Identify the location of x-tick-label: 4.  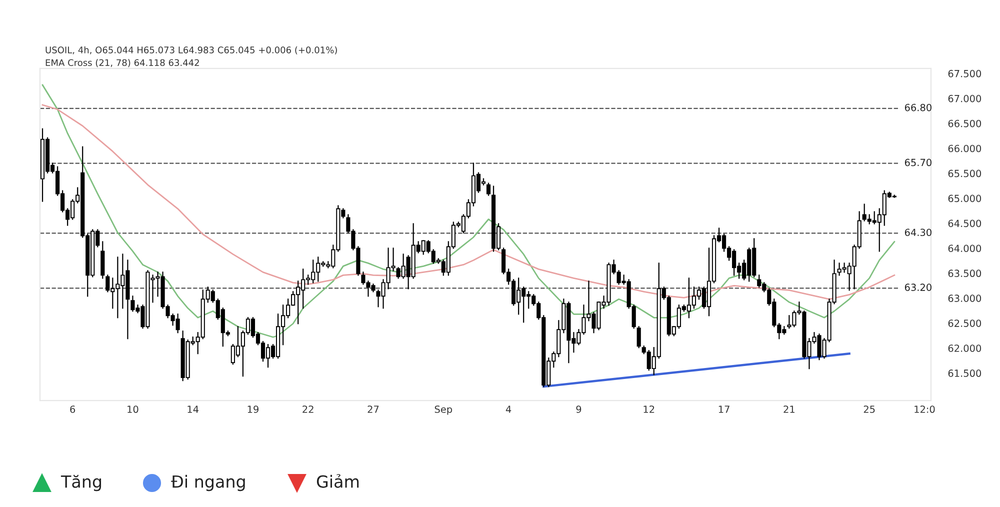
(509, 409).